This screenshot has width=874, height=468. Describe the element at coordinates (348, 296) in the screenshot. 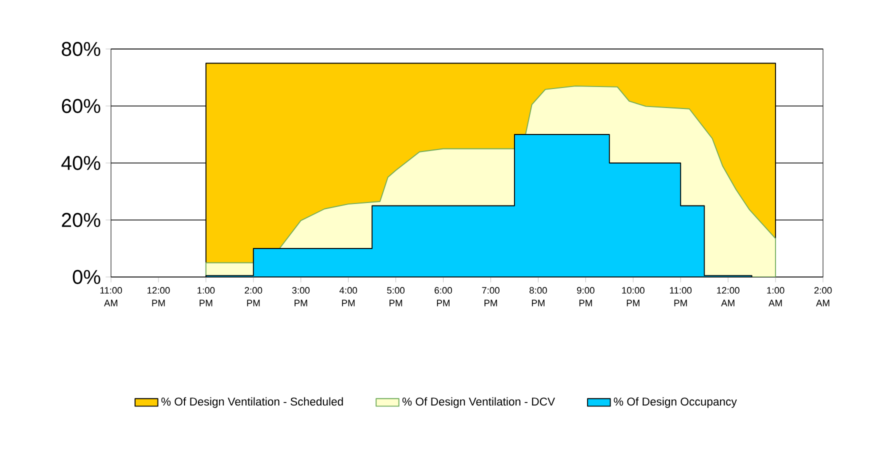

I see `x-tick-label: 4:00 PM` at that location.